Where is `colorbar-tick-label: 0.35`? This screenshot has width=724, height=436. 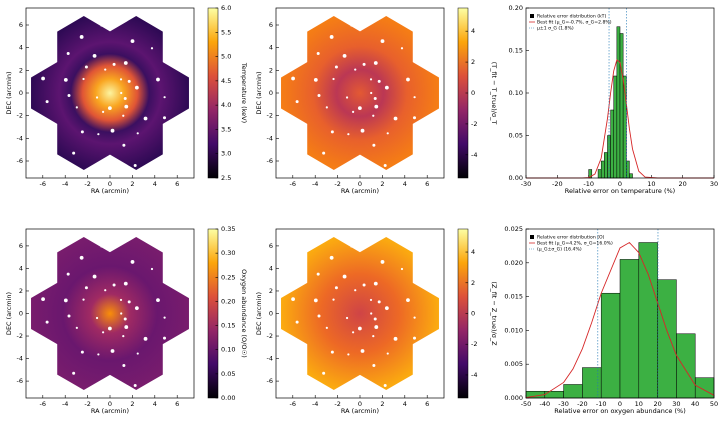
colorbar-tick-label: 0.35 is located at coordinates (228, 229).